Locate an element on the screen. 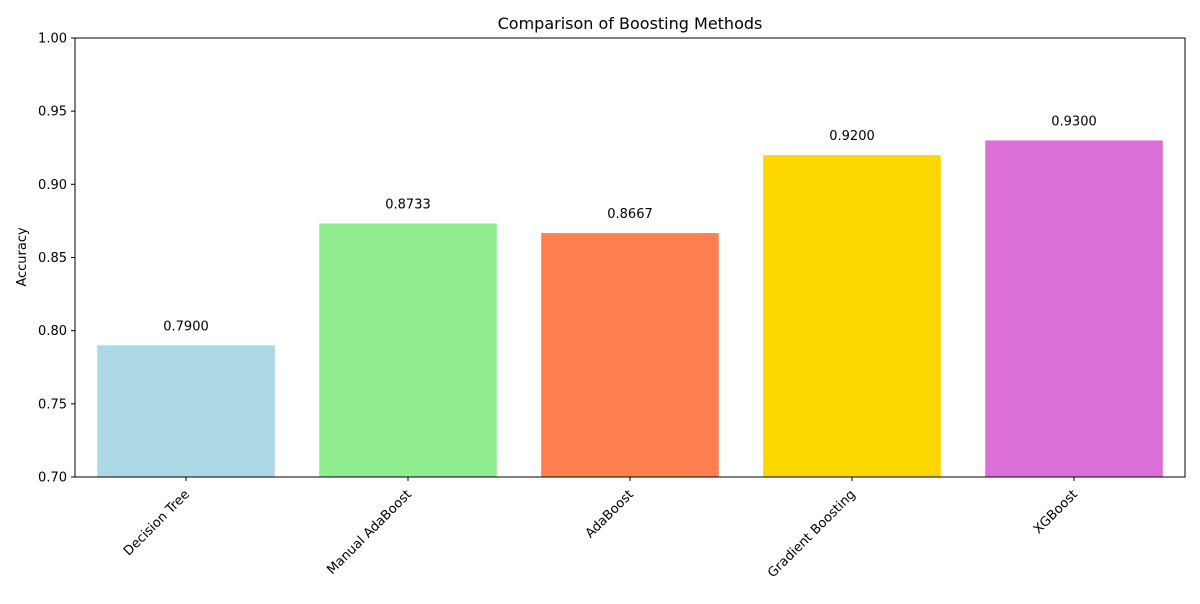  y-tick-label: 0.80 is located at coordinates (52, 331).